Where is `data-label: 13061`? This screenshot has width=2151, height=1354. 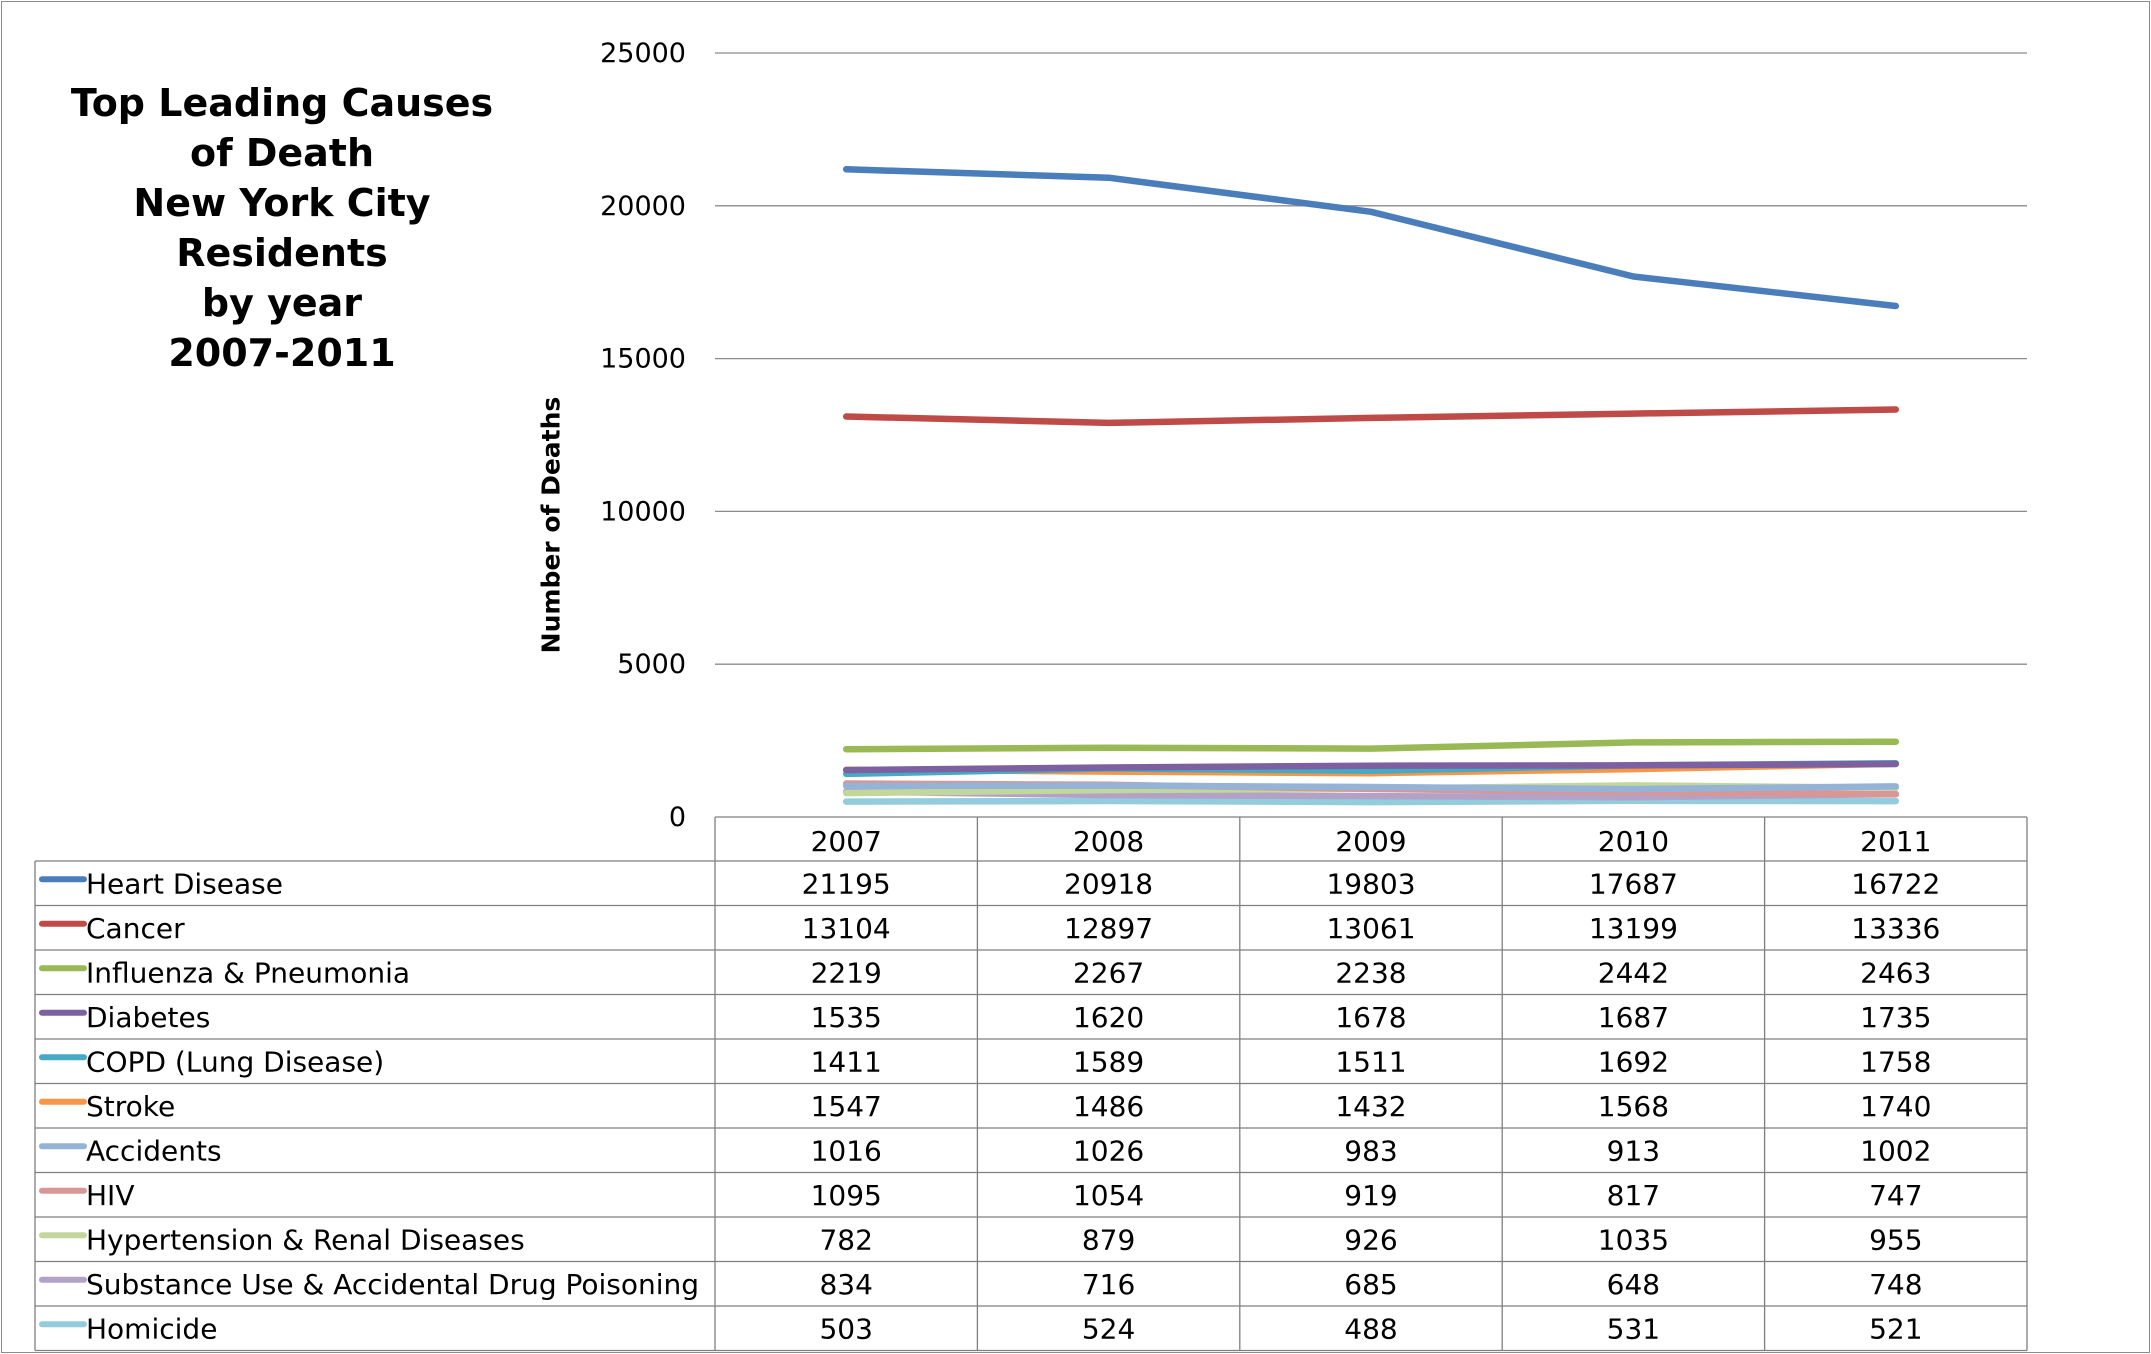
data-label: 13061 is located at coordinates (1370, 928).